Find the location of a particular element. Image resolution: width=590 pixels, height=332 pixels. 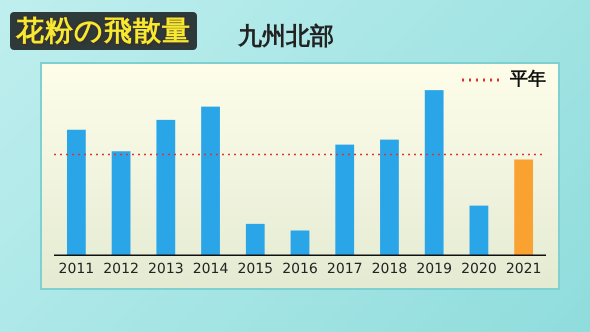

legend-label: 平年 is located at coordinates (527, 79).